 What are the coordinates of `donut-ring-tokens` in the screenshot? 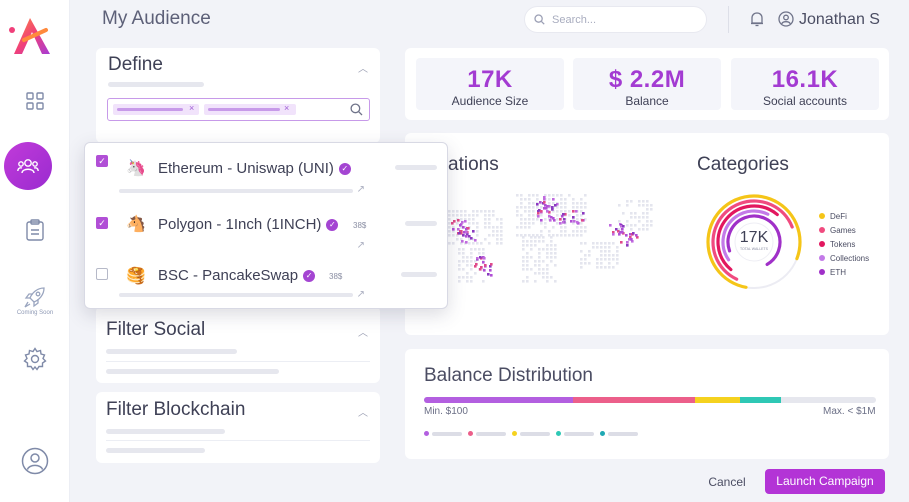 It's located at (754, 242).